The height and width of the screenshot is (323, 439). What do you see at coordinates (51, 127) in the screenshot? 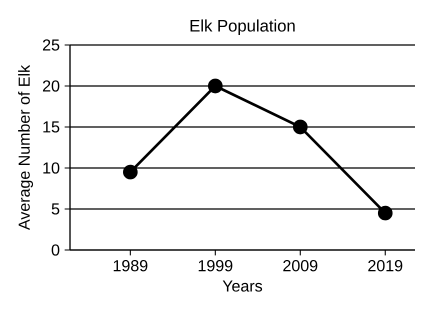
I see `y-tick-label: 15` at bounding box center [51, 127].